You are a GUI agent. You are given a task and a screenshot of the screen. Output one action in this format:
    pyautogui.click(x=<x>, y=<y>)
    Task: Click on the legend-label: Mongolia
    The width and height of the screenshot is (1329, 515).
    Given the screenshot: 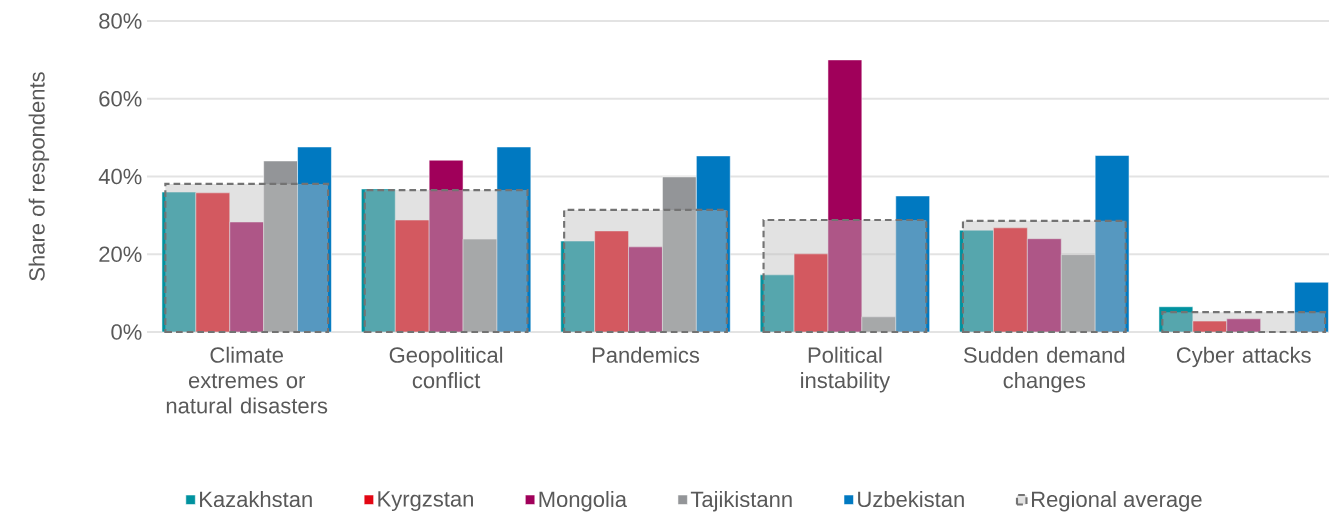 What is the action you would take?
    pyautogui.click(x=583, y=501)
    